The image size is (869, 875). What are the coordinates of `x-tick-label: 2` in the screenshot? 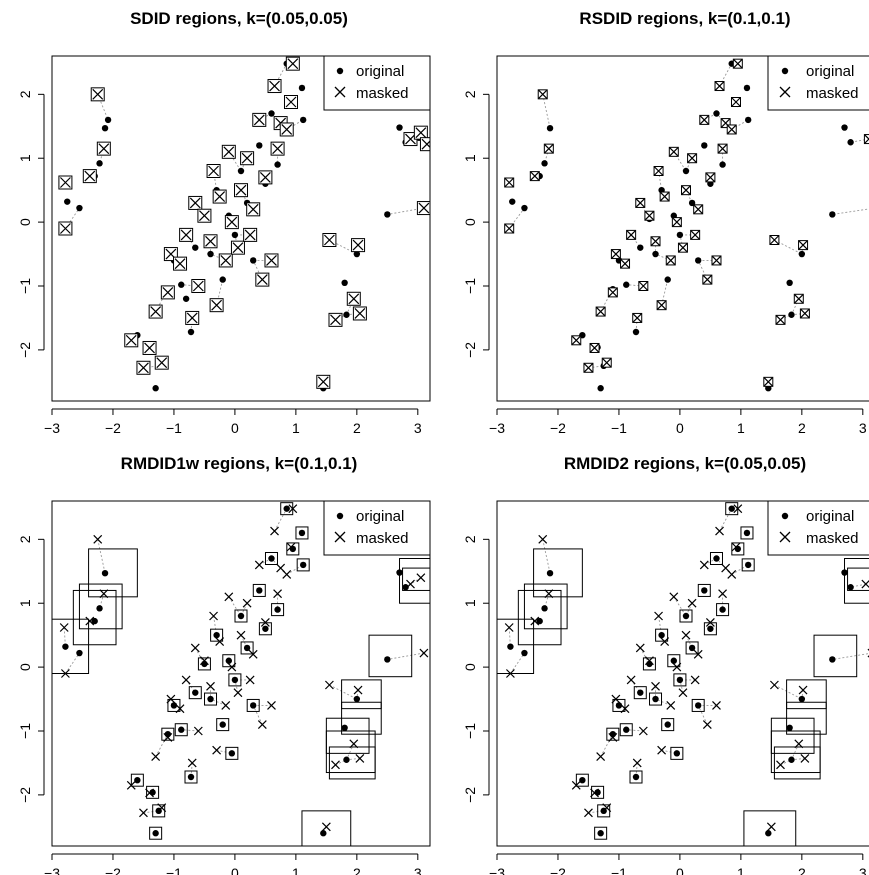 It's located at (802, 428).